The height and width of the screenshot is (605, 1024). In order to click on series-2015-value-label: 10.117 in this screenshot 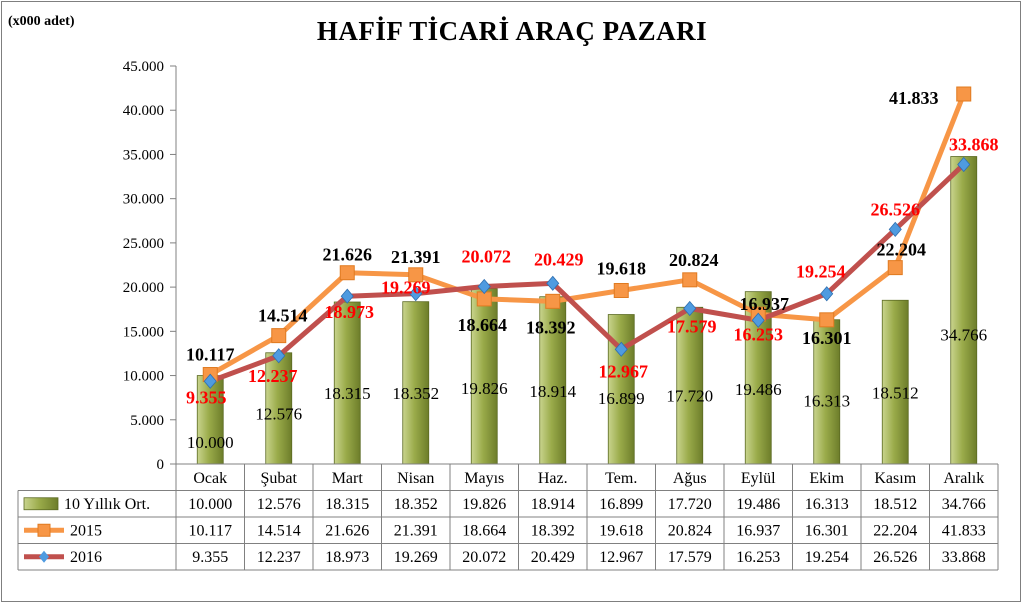, I will do `click(210, 355)`.